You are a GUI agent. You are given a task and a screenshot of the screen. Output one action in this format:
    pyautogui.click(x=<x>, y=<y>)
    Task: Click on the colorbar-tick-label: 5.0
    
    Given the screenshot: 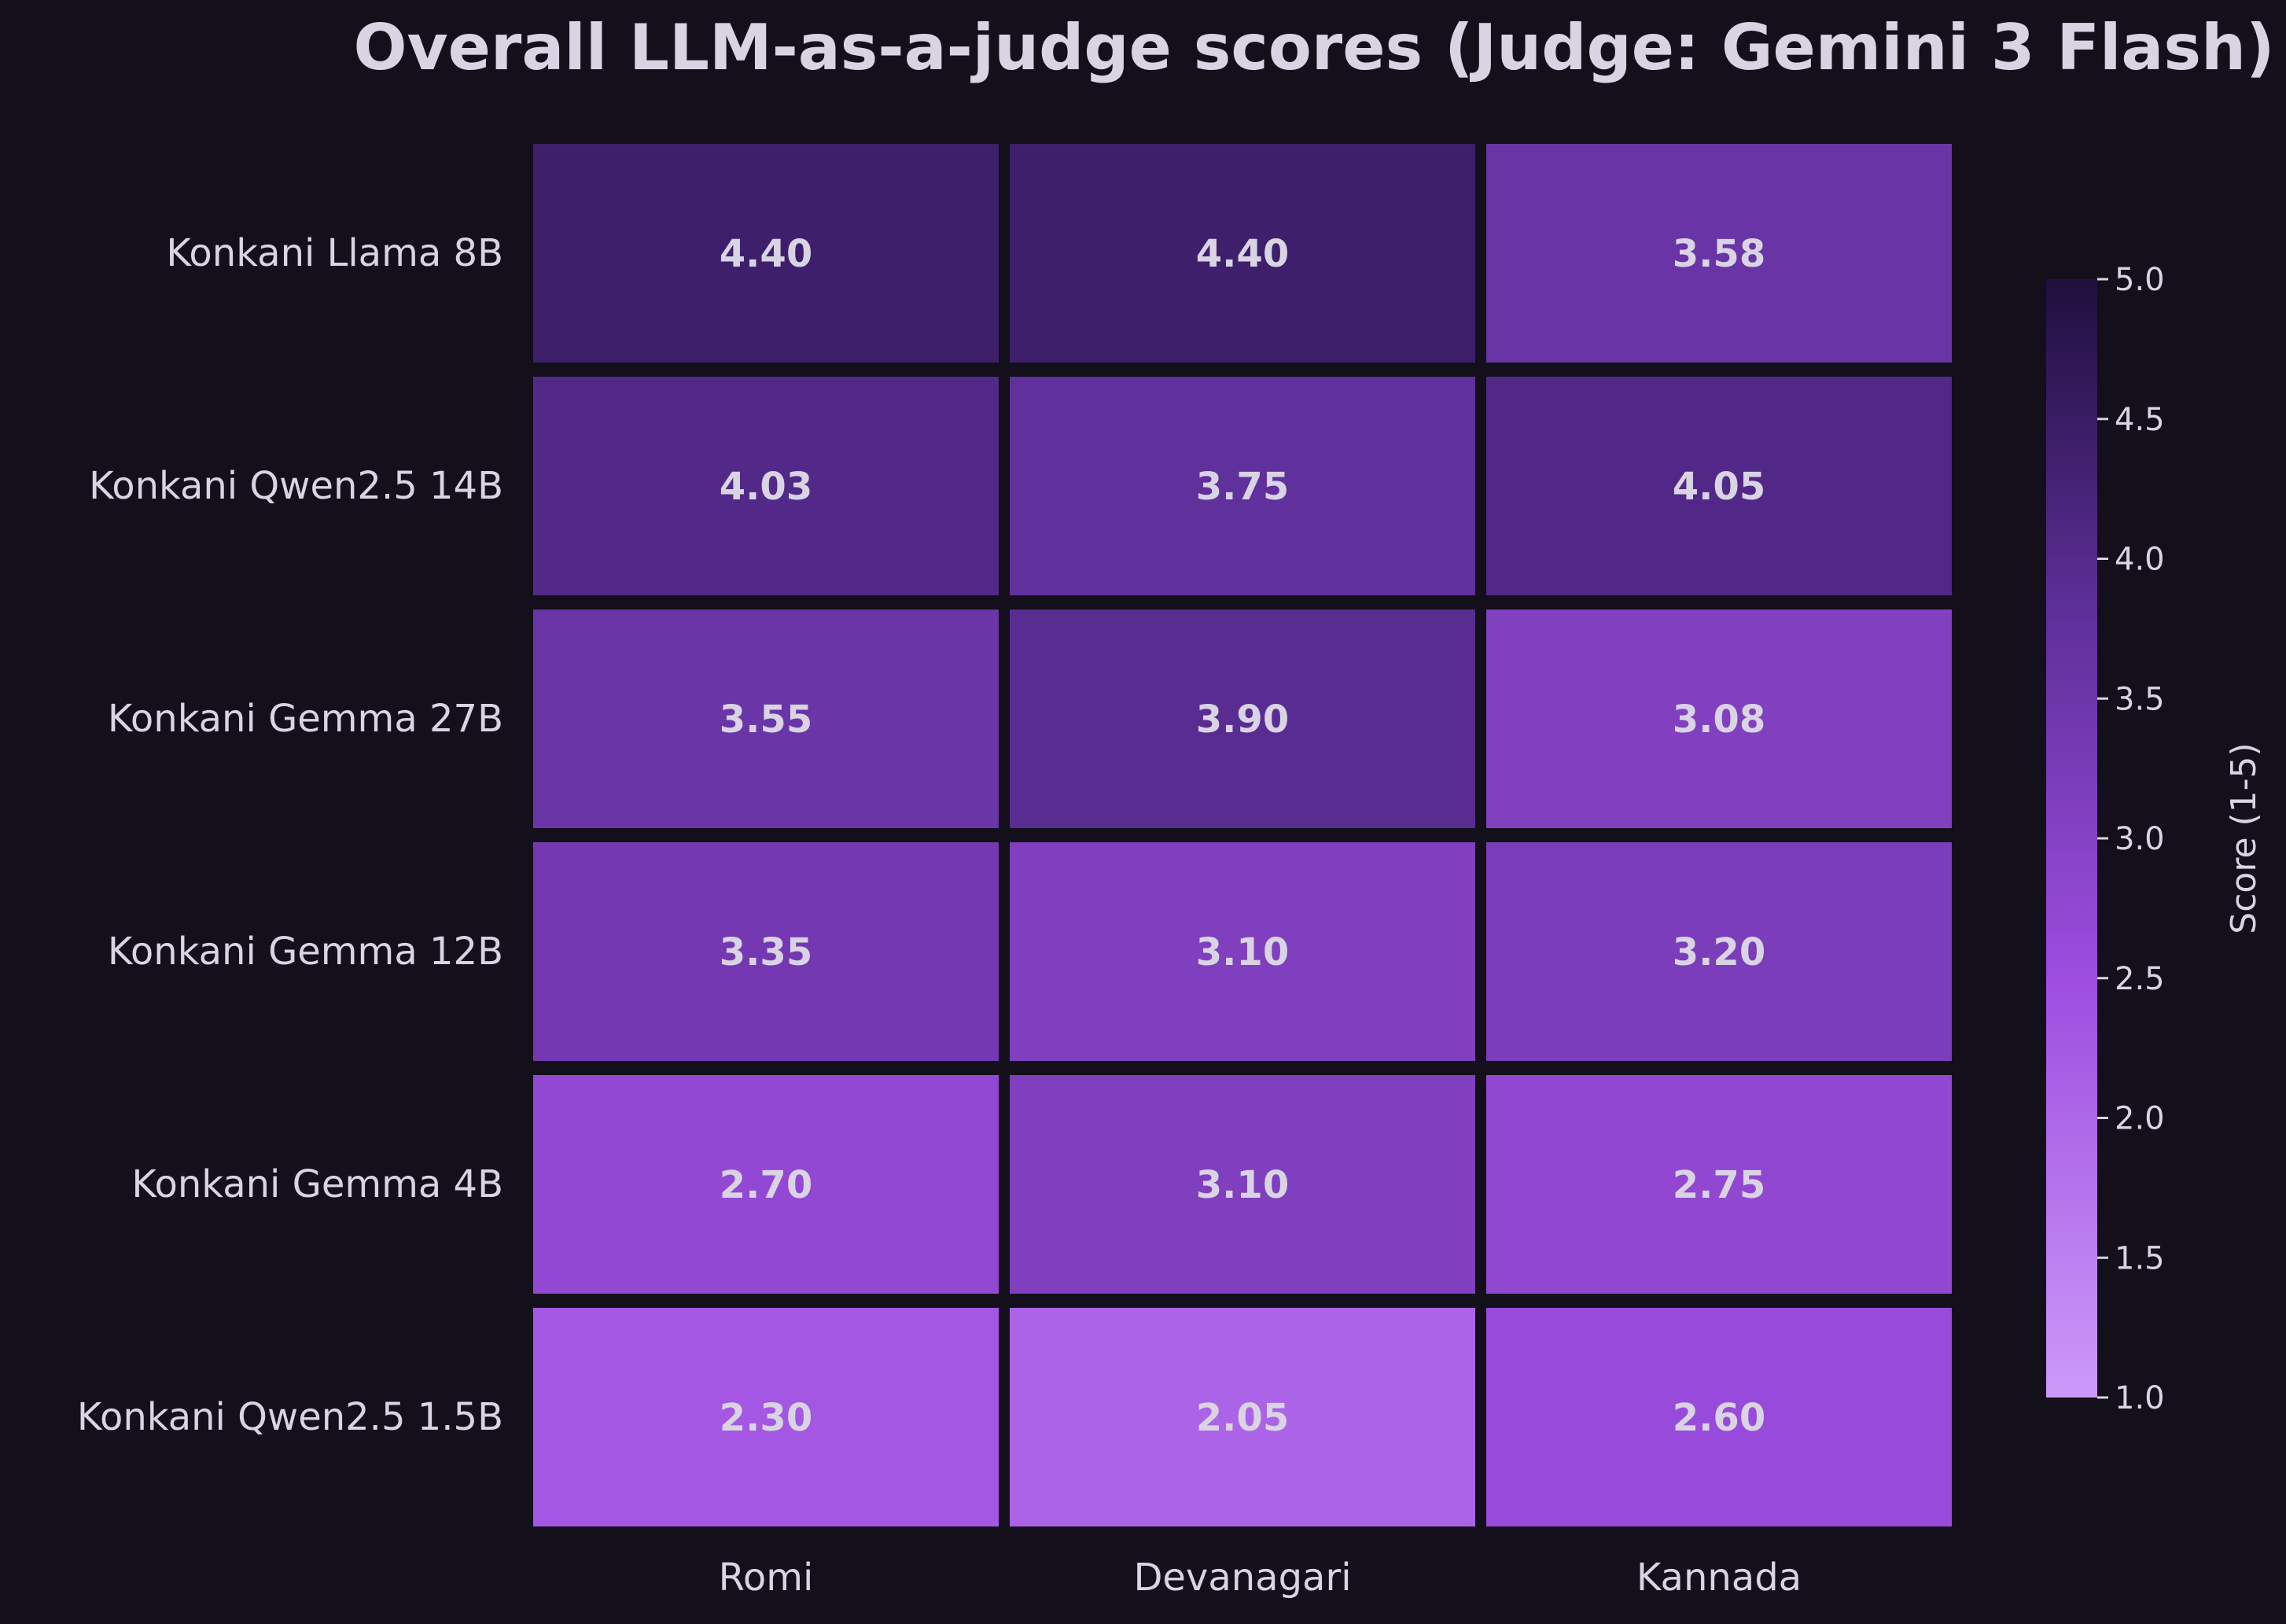 What is the action you would take?
    pyautogui.click(x=2140, y=280)
    